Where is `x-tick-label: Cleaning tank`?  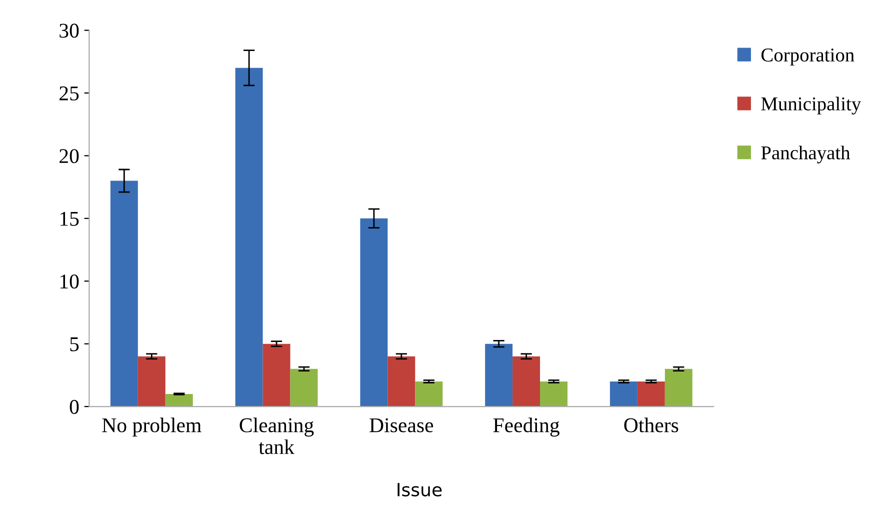 x-tick-label: Cleaning tank is located at coordinates (277, 436).